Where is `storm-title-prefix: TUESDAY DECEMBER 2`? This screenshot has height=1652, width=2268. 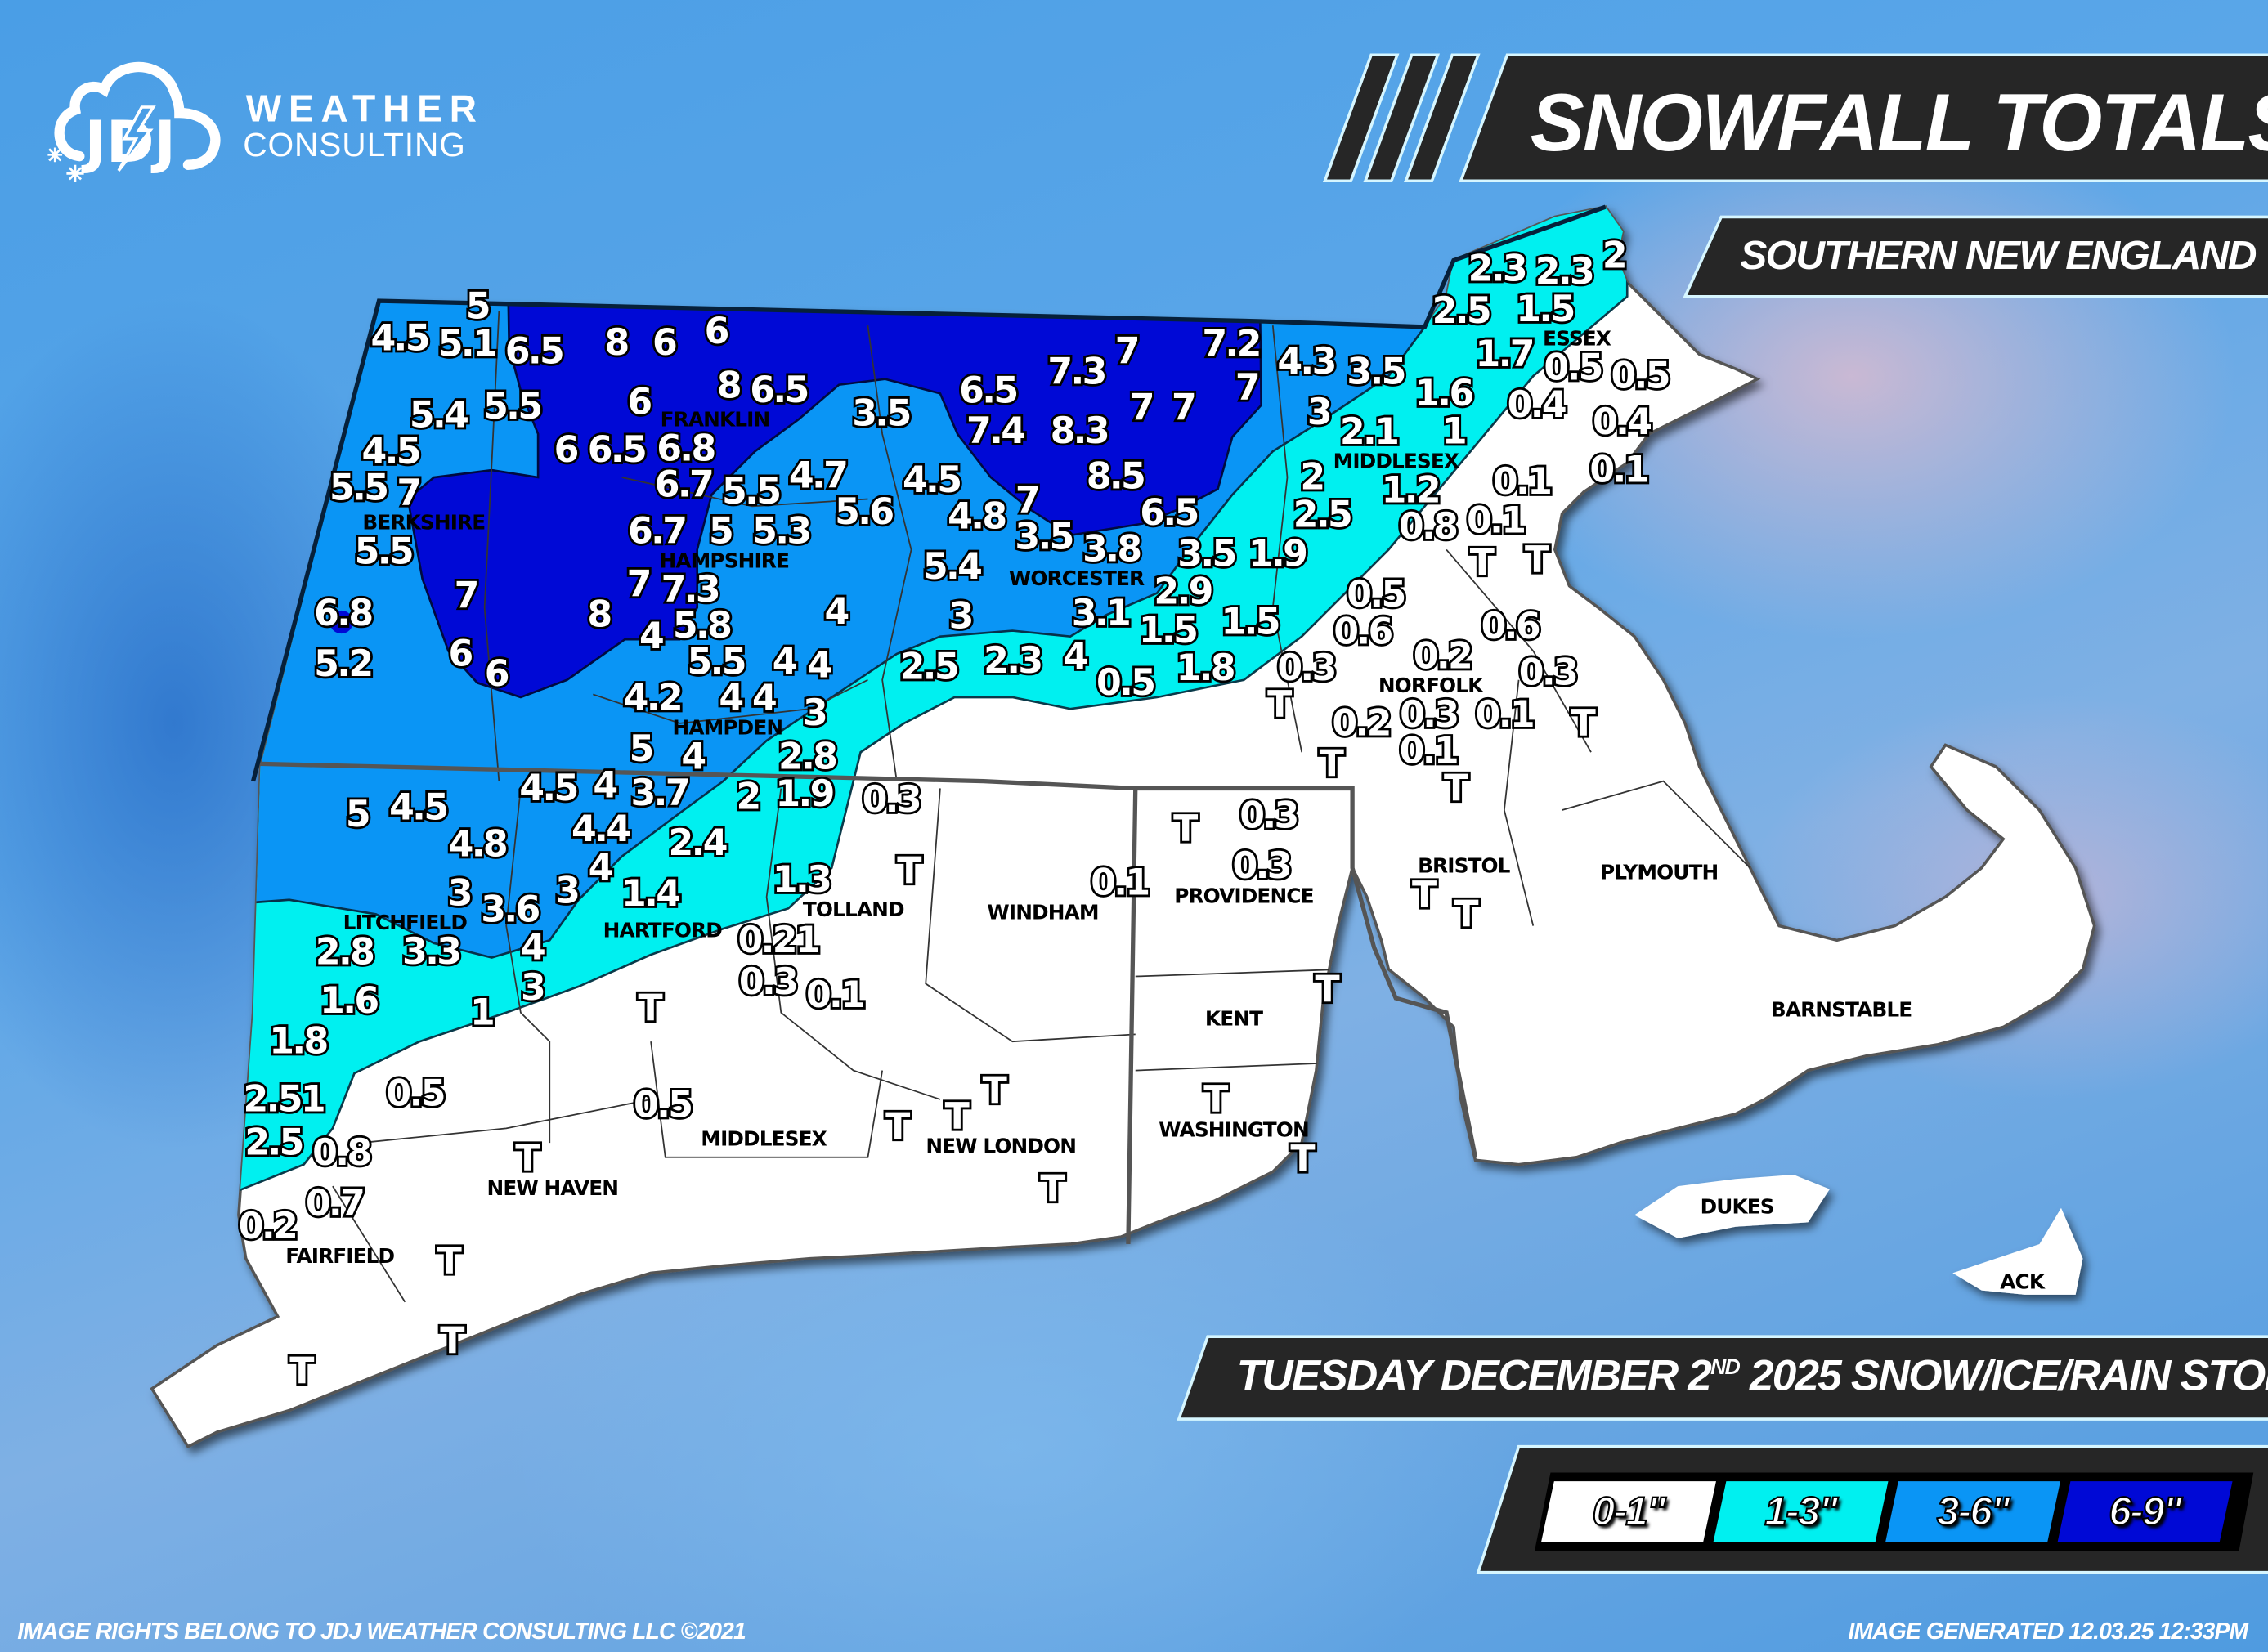 storm-title-prefix: TUESDAY DECEMBER 2 is located at coordinates (1474, 1376).